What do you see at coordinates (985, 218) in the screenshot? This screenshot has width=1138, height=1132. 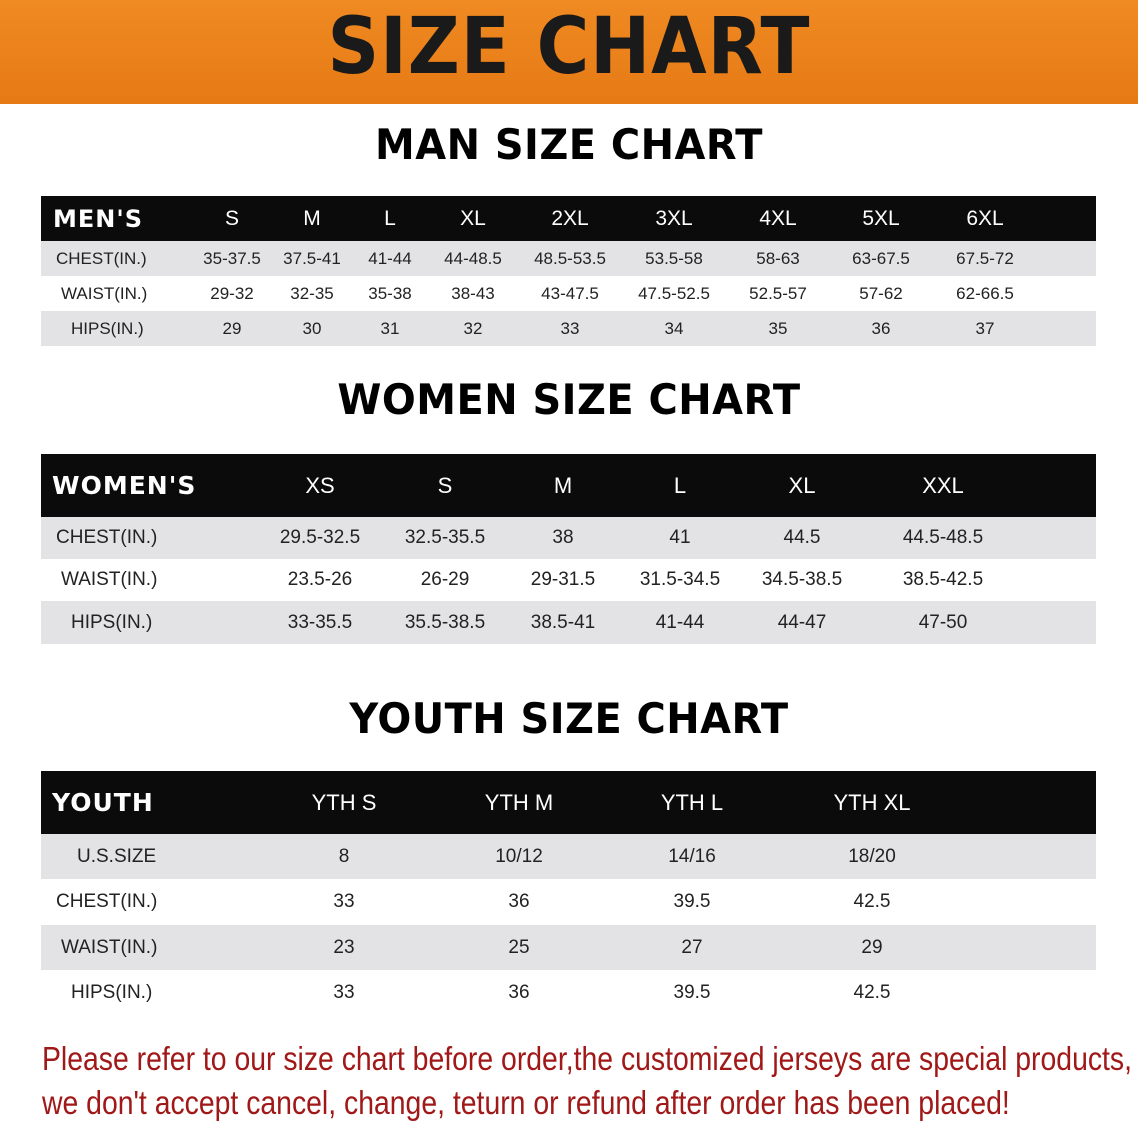 I see `size-column-header: 6XL` at bounding box center [985, 218].